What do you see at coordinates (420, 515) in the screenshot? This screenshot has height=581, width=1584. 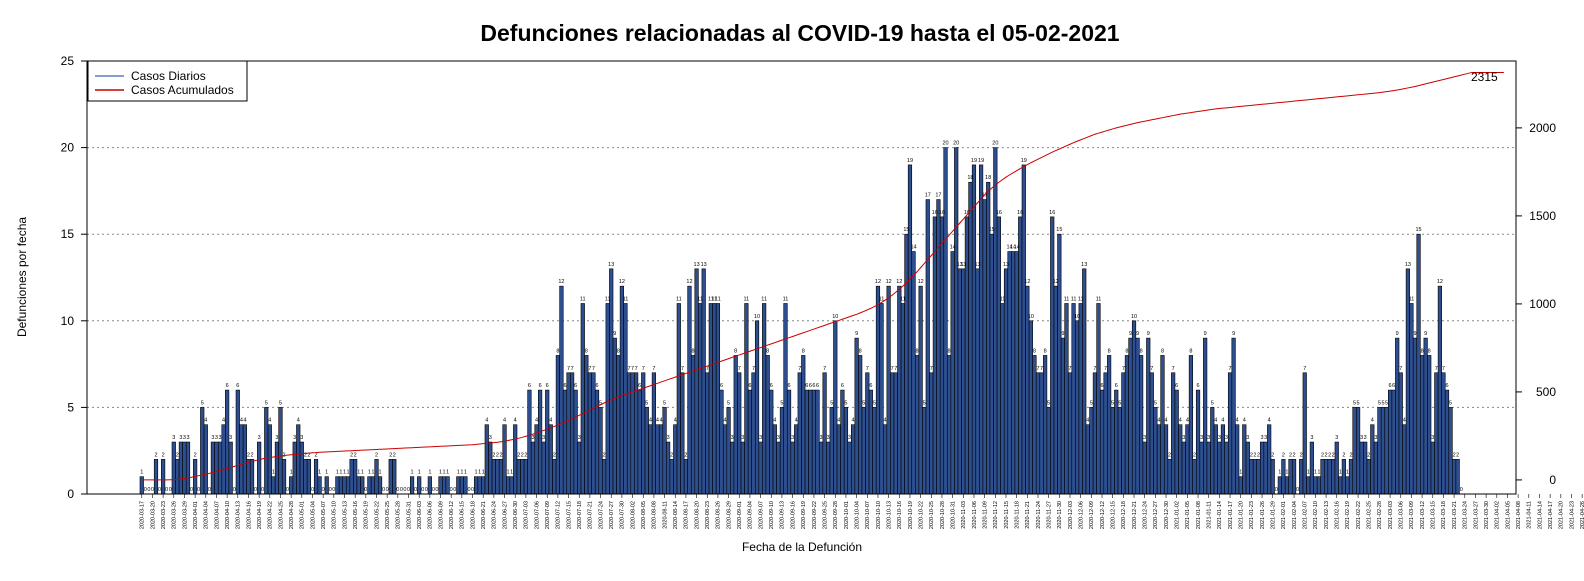 I see `x-tick-label: 2020-06-03` at bounding box center [420, 515].